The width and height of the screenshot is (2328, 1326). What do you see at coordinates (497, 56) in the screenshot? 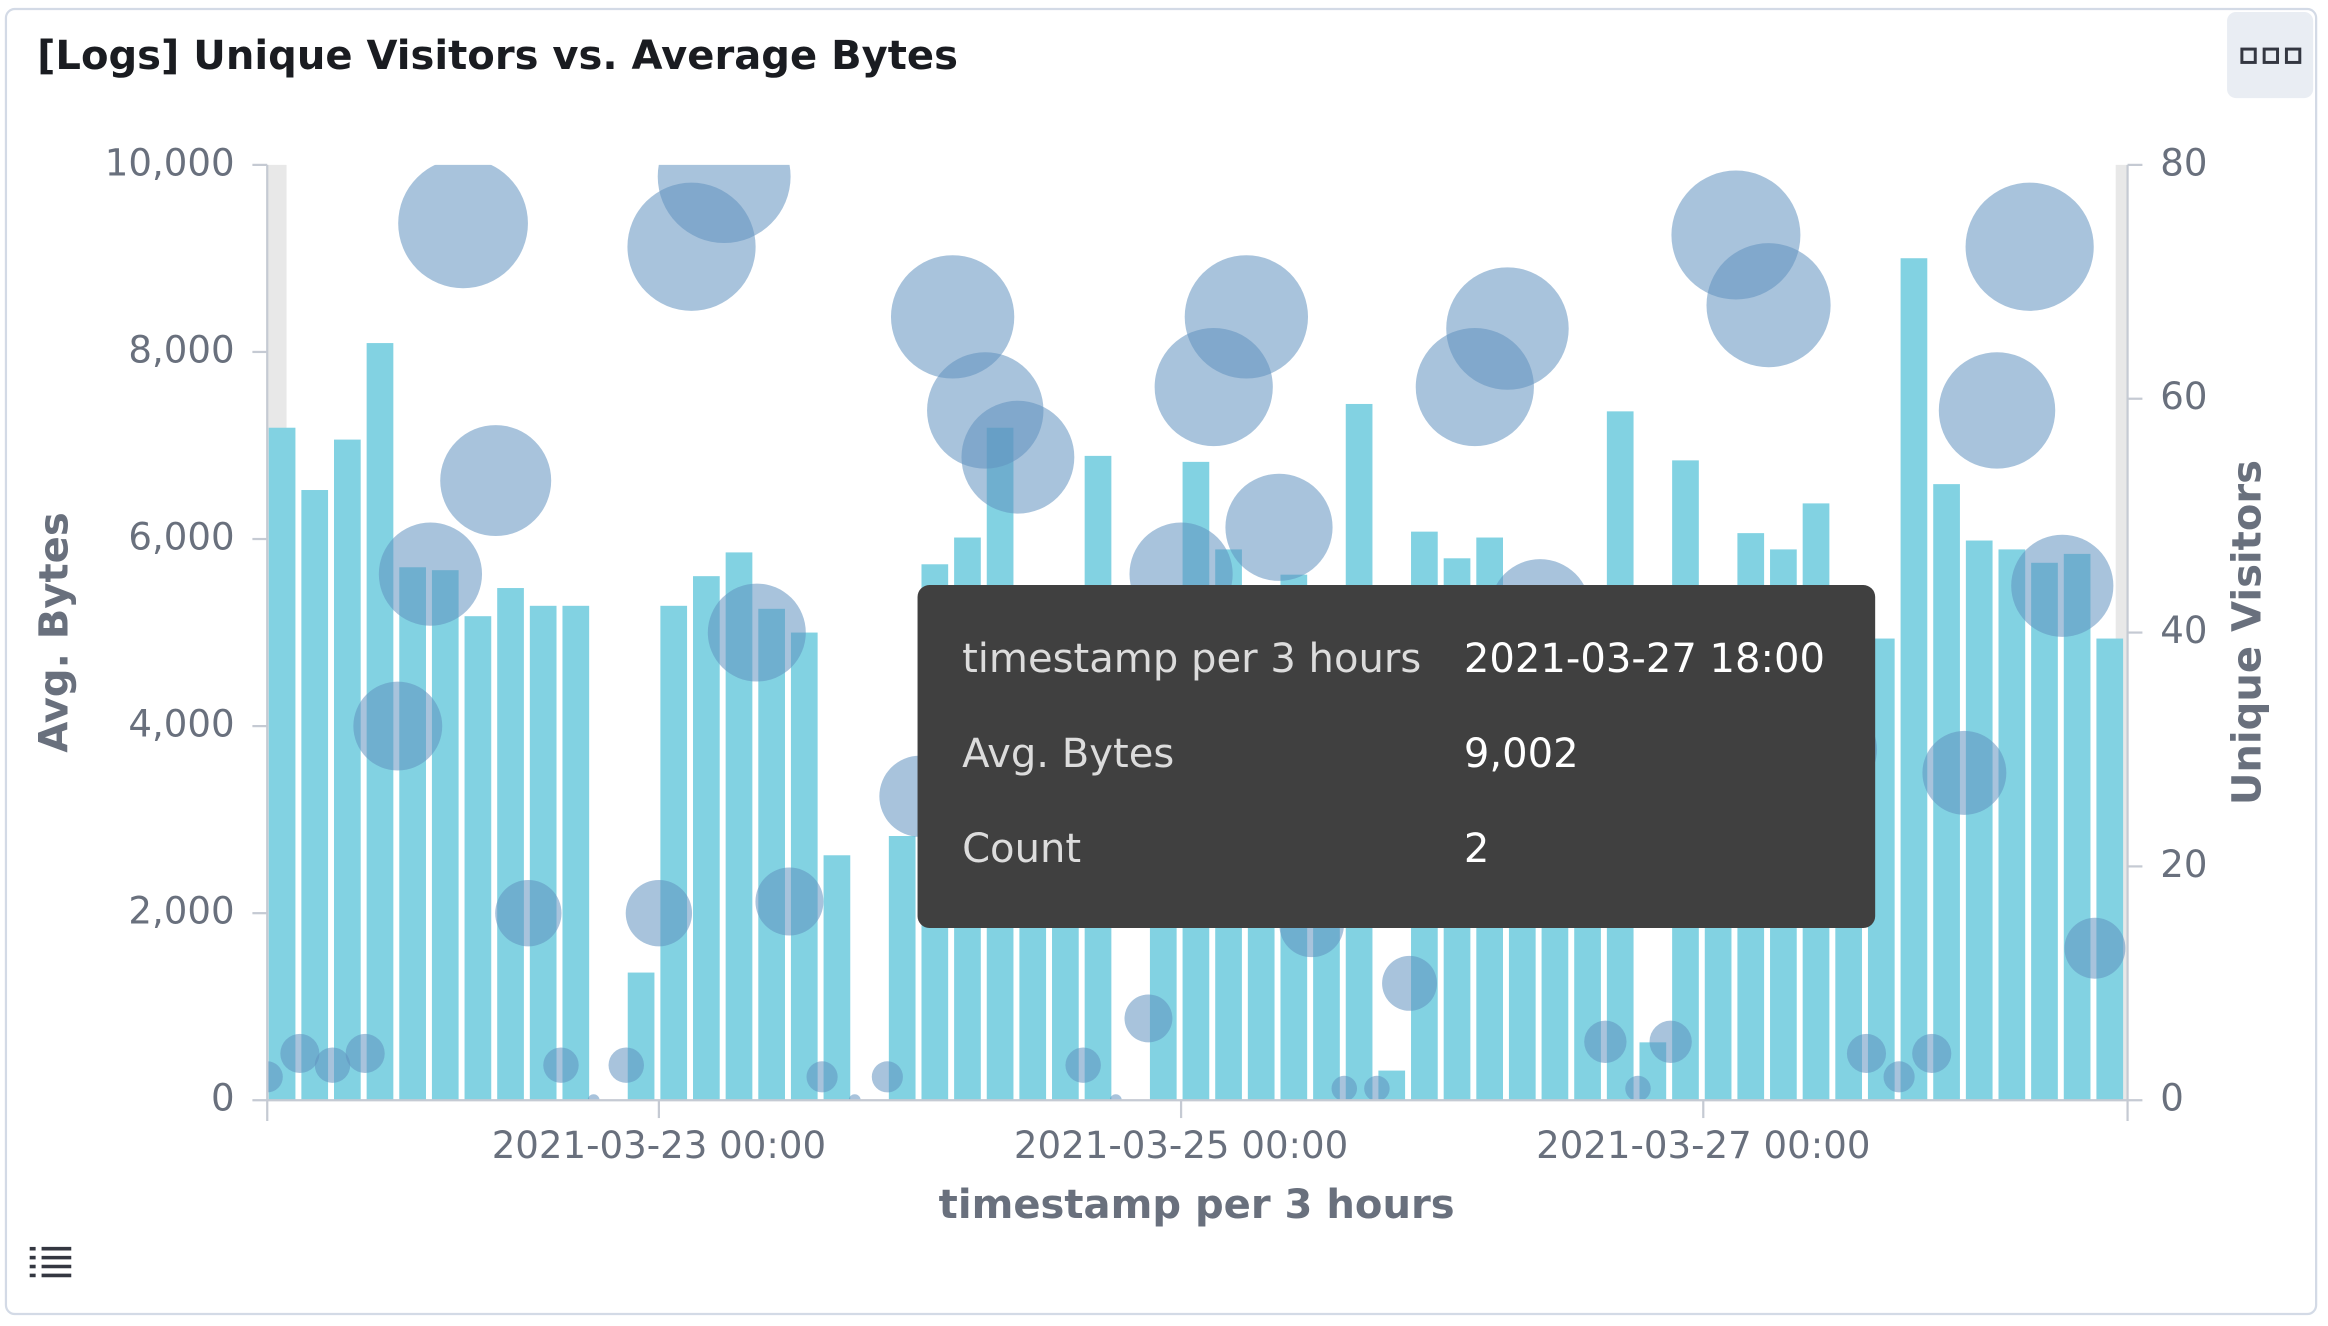
I see `panel-title: [Logs] Unique Visitors vs. Average Bytes` at bounding box center [497, 56].